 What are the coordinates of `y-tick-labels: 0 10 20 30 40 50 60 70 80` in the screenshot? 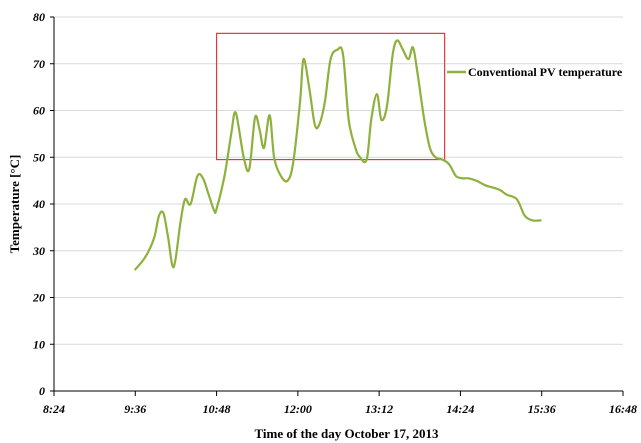 It's located at (43, 204).